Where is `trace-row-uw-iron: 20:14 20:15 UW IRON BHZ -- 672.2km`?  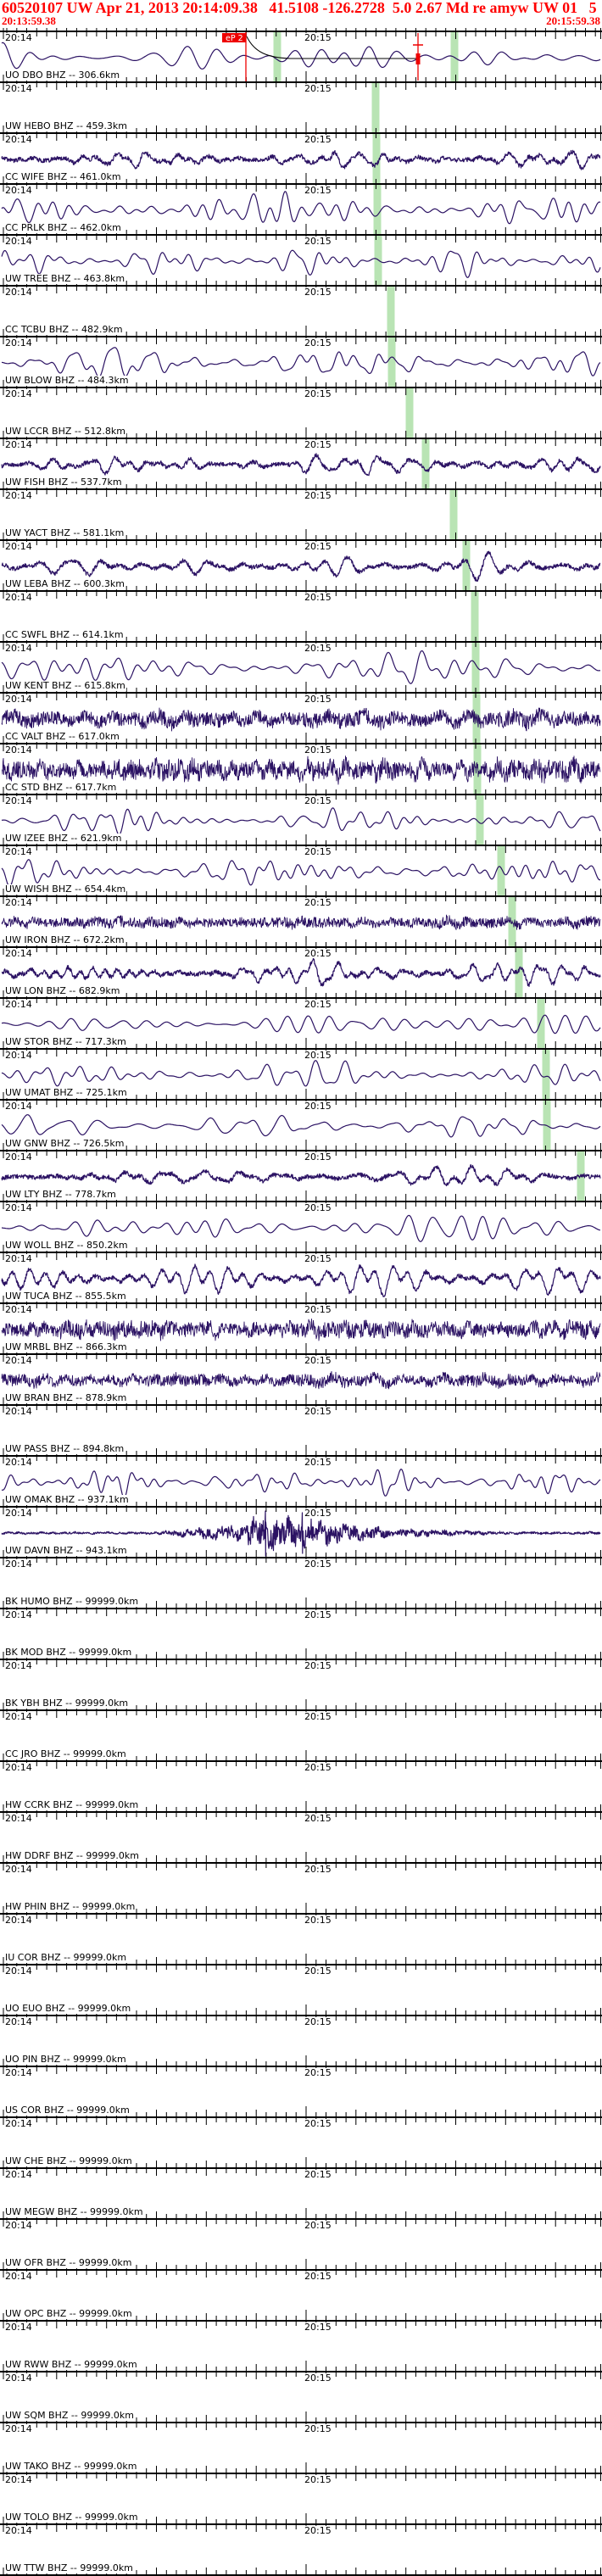 trace-row-uw-iron: 20:14 20:15 UW IRON BHZ -- 672.2km is located at coordinates (301, 920).